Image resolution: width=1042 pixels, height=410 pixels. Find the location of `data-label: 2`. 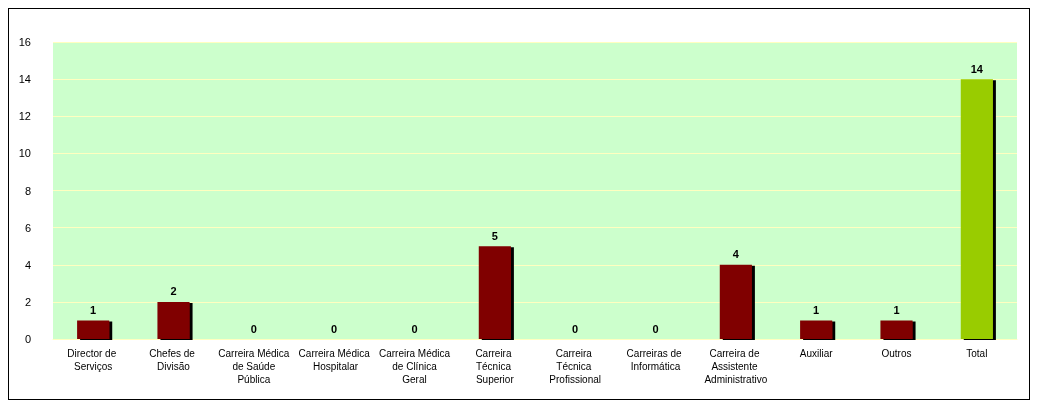

data-label: 2 is located at coordinates (173, 291).